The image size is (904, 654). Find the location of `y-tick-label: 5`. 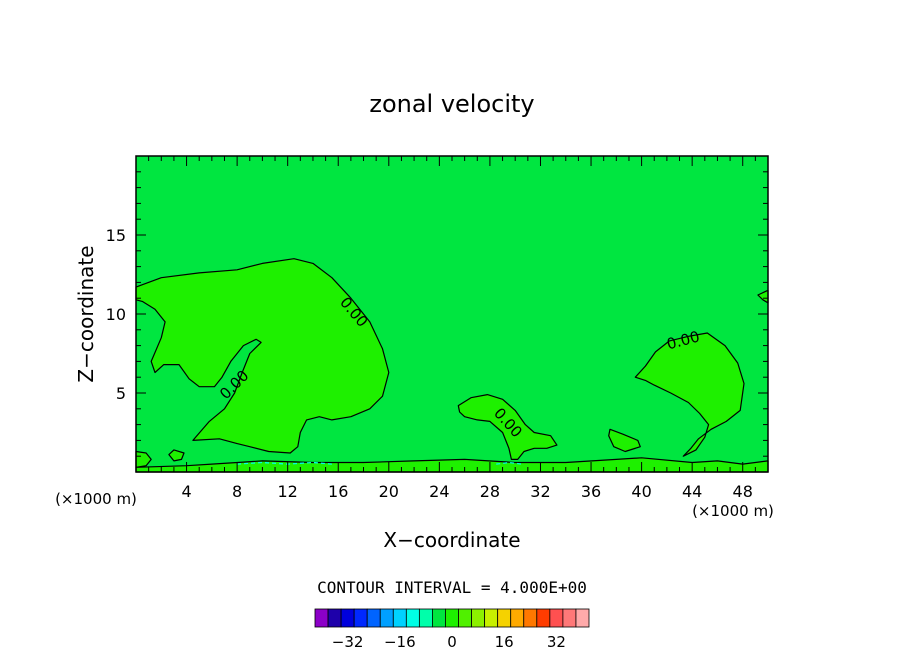

y-tick-label: 5 is located at coordinates (121, 393).